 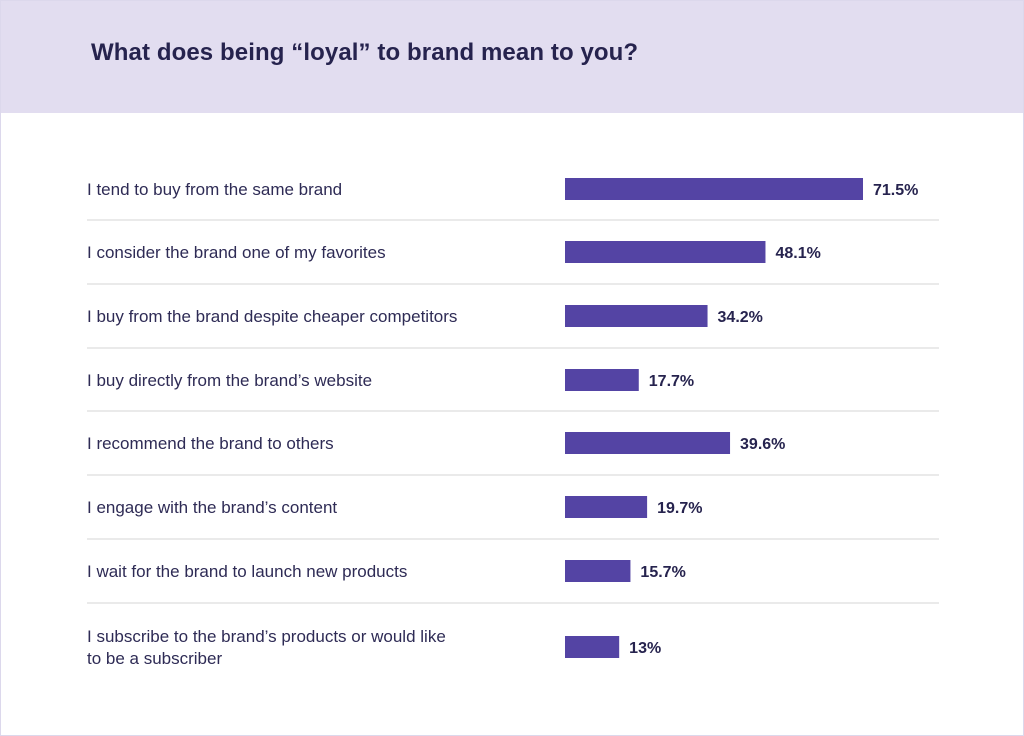 I want to click on category-label: I consider the brand one of my favorites, so click(x=236, y=252).